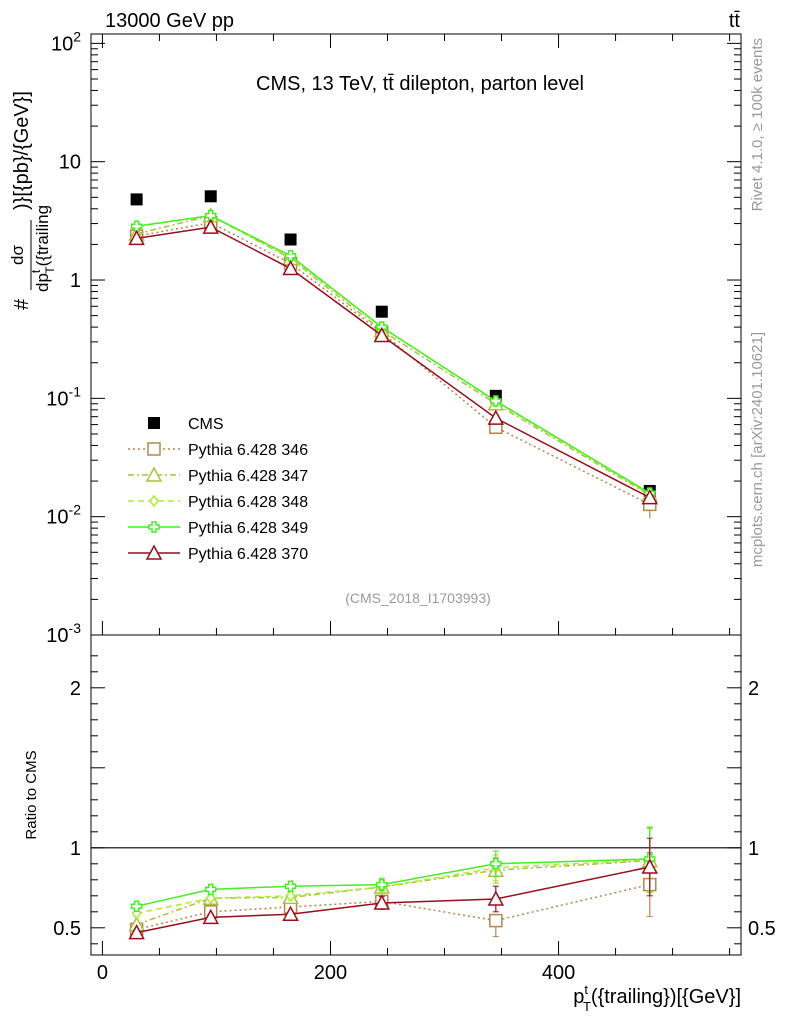 This screenshot has height=1024, width=786. Describe the element at coordinates (757, 124) in the screenshot. I see `side-text-top: Rivet 4.1.0, ≥ 100k events` at that location.